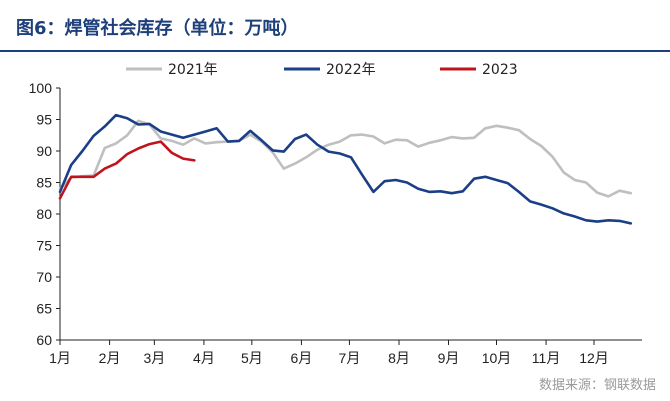  What do you see at coordinates (497, 358) in the screenshot?
I see `x-tick-label: 10月` at bounding box center [497, 358].